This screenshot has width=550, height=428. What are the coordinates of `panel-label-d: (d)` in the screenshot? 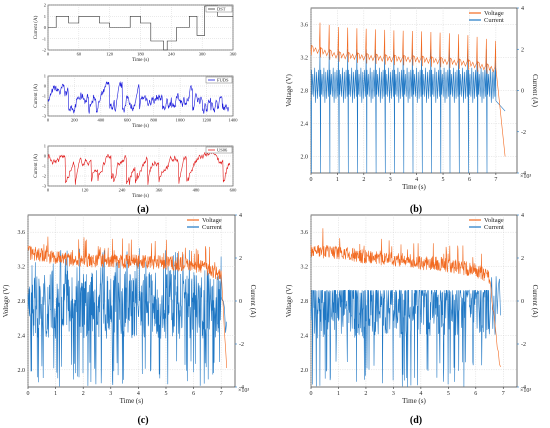 It's located at (416, 420).